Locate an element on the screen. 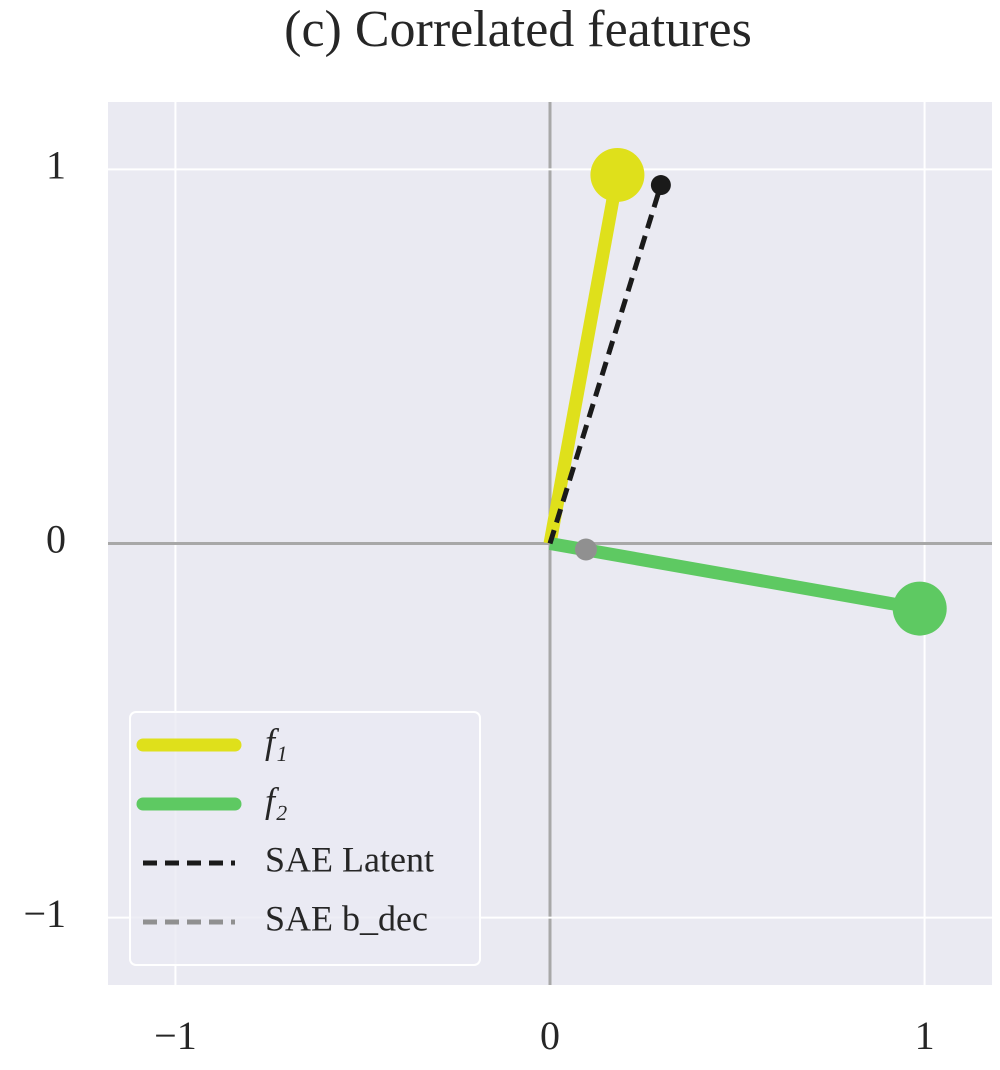 The height and width of the screenshot is (1070, 1000). legend-box is located at coordinates (305, 838).